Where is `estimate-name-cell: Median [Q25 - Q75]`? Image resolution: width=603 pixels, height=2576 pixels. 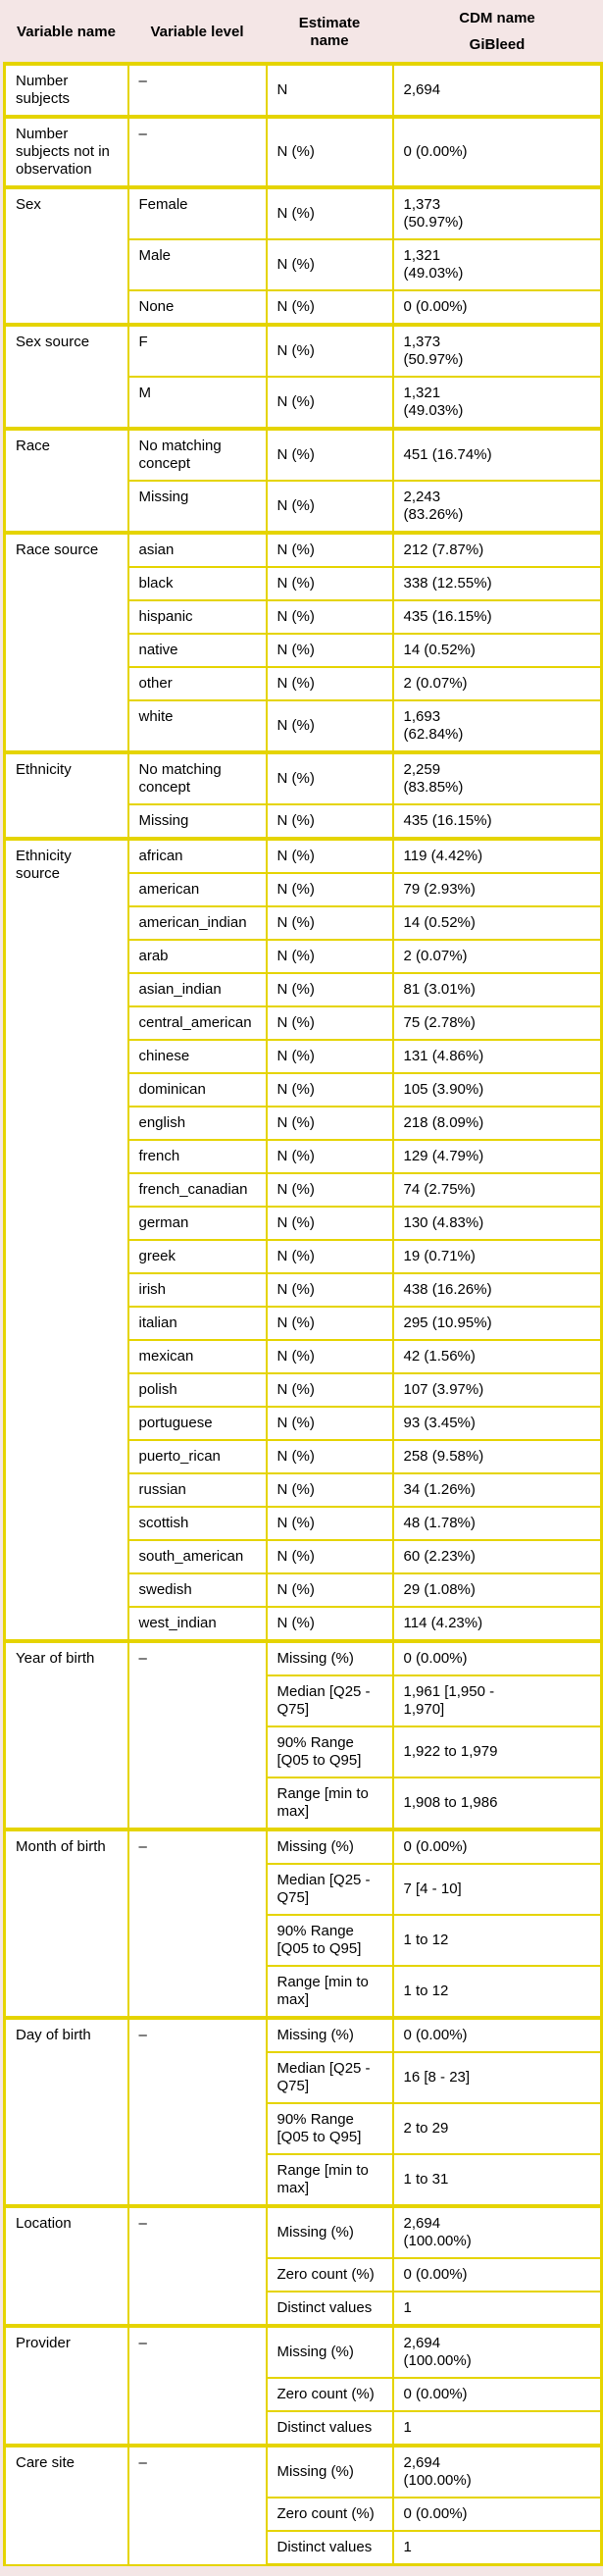 estimate-name-cell: Median [Q25 - Q75] is located at coordinates (329, 2077).